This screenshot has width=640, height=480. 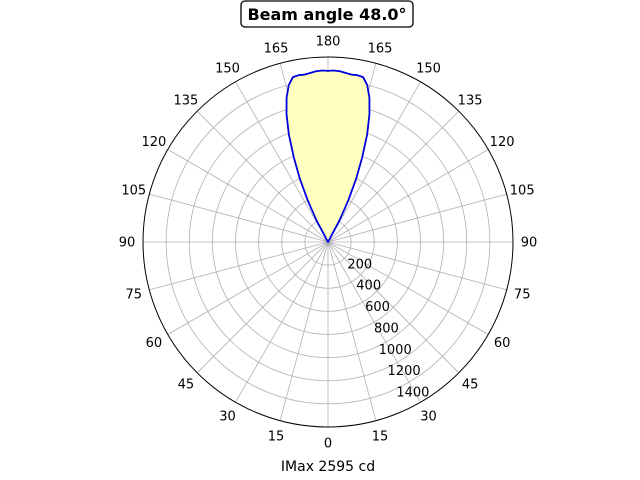 I want to click on radial-tick-label: 1000, so click(x=395, y=350).